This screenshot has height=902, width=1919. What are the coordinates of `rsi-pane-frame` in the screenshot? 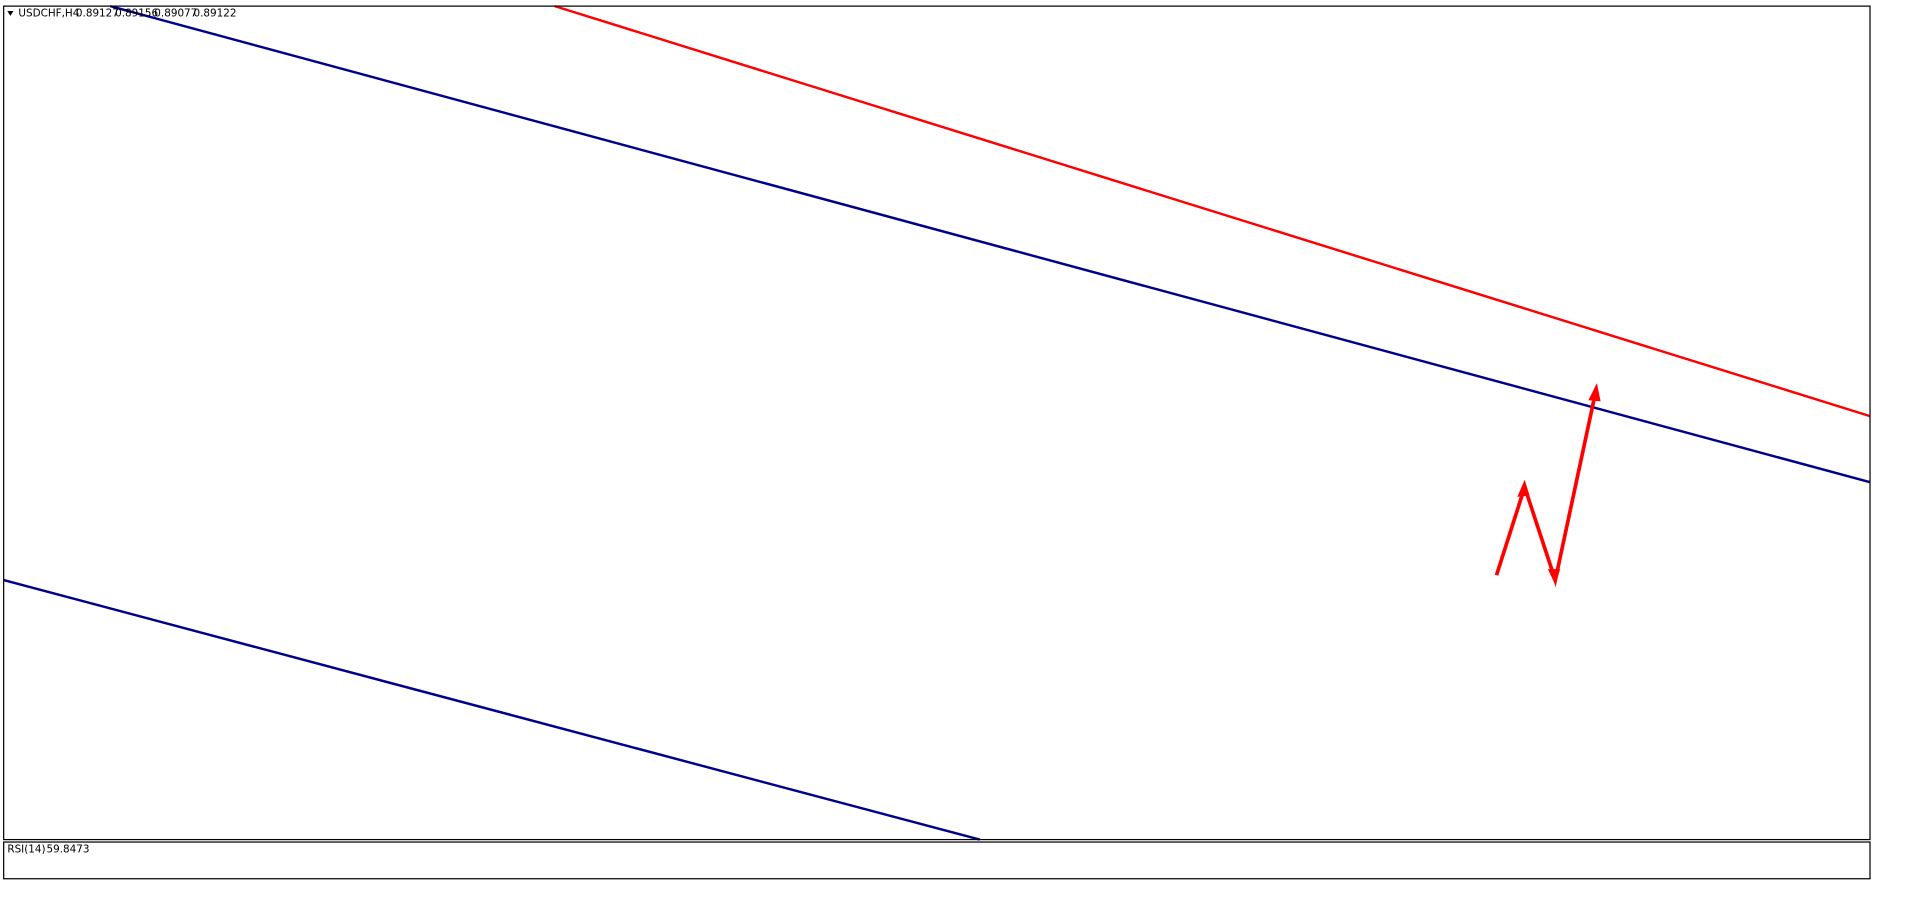 It's located at (937, 860).